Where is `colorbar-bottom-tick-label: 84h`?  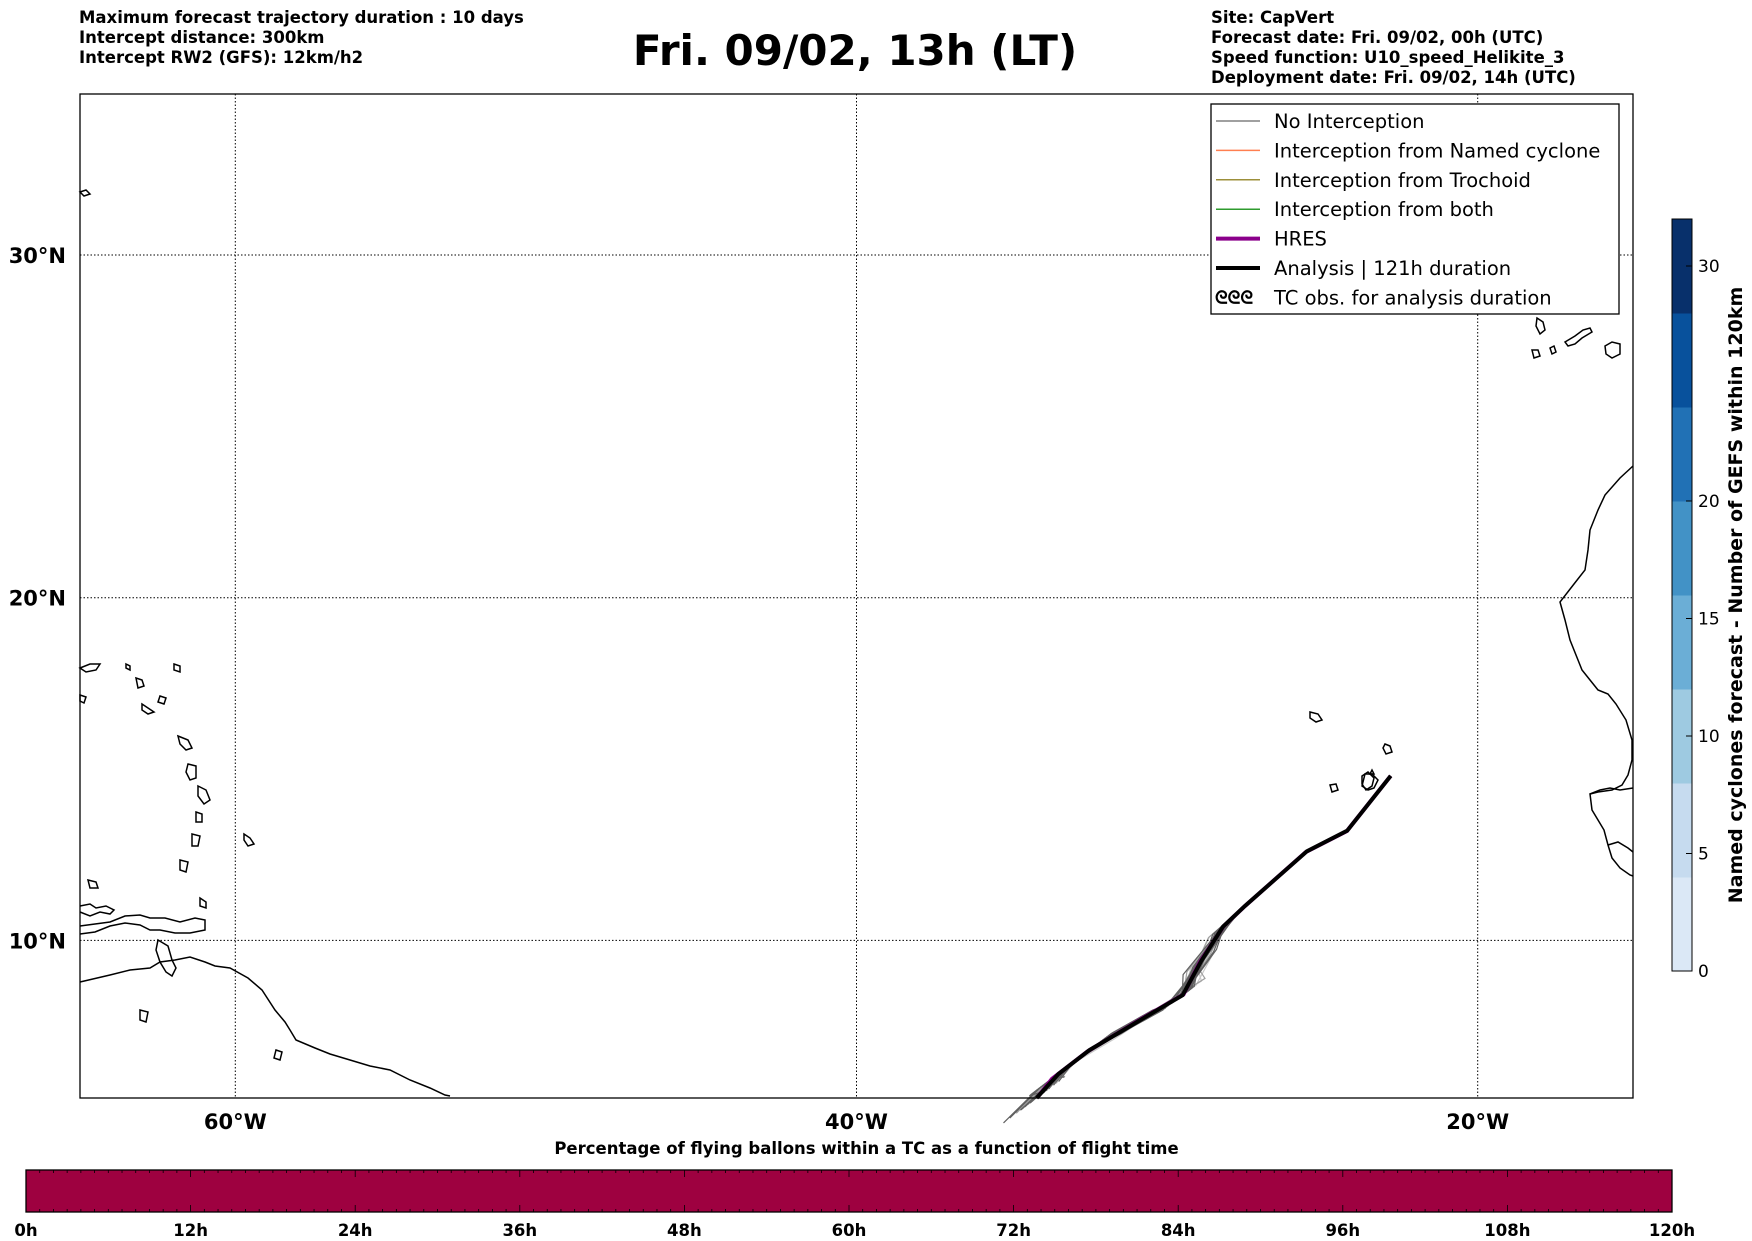
colorbar-bottom-tick-label: 84h is located at coordinates (1178, 1230).